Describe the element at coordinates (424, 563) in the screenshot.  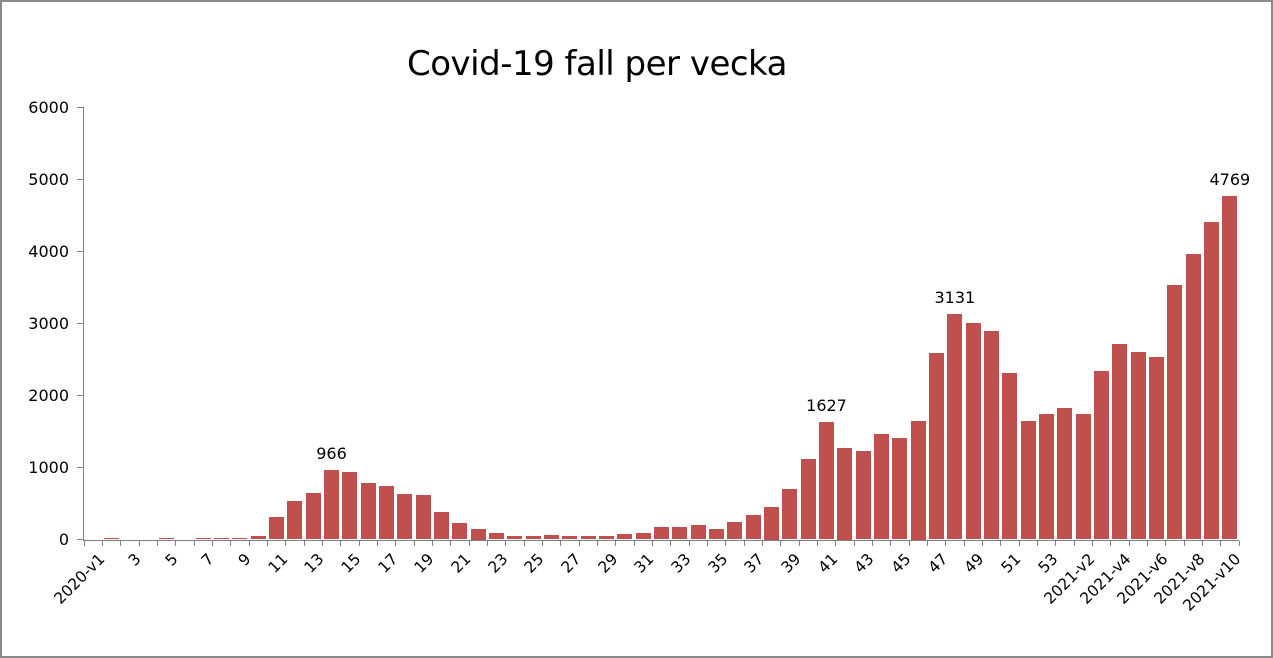
I see `x-tick-label: 19` at that location.